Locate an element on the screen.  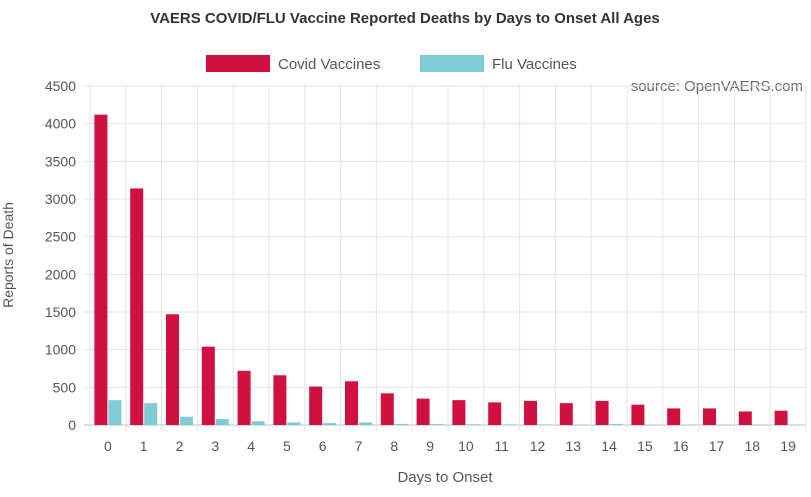
legend-item-flu: Flu Vaccines is located at coordinates (498, 64).